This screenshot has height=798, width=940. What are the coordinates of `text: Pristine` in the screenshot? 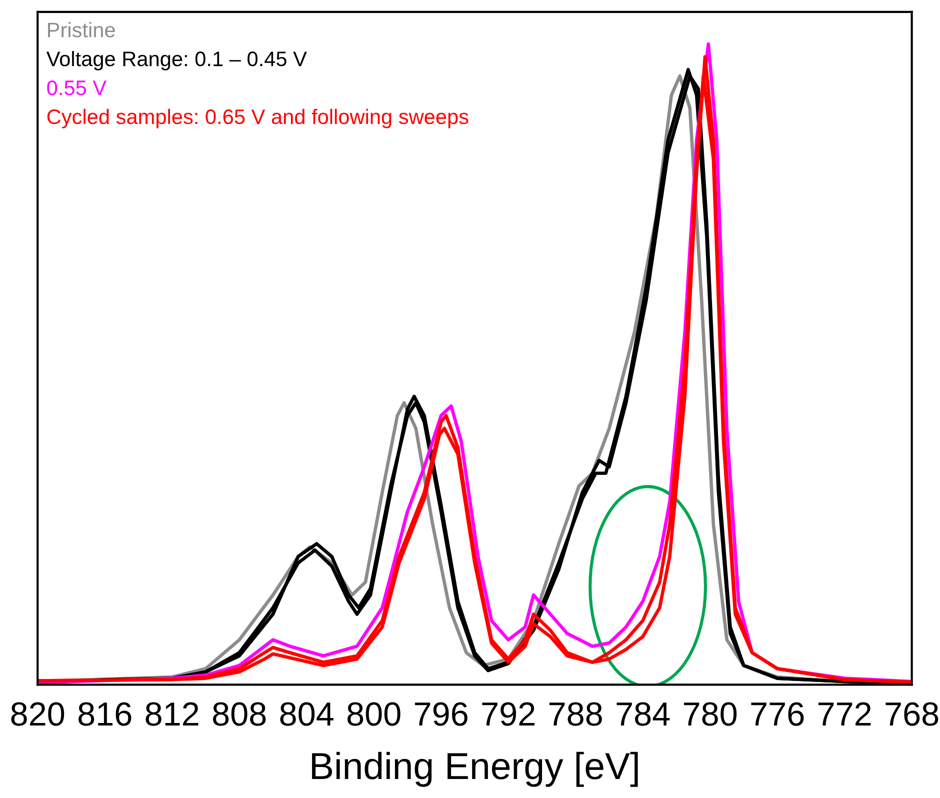 It's located at (81, 30).